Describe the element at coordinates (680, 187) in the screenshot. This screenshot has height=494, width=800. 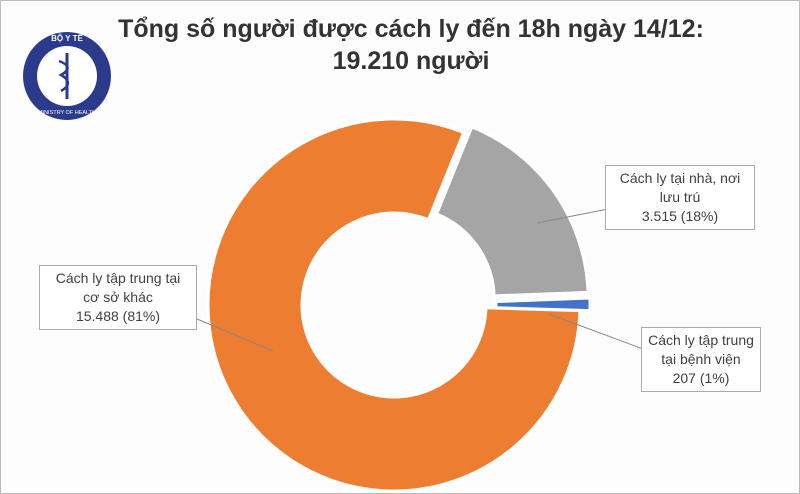
I see `category-label: Cách ly tại nhà, nơi lưu trú` at that location.